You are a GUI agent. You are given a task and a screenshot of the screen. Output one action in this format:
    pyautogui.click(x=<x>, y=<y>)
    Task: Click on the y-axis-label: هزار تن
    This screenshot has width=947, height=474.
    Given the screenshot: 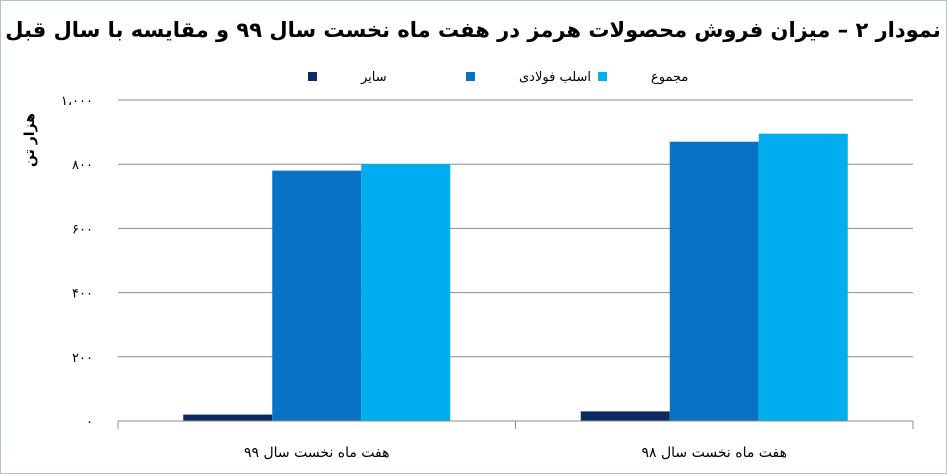 What is the action you would take?
    pyautogui.click(x=30, y=140)
    